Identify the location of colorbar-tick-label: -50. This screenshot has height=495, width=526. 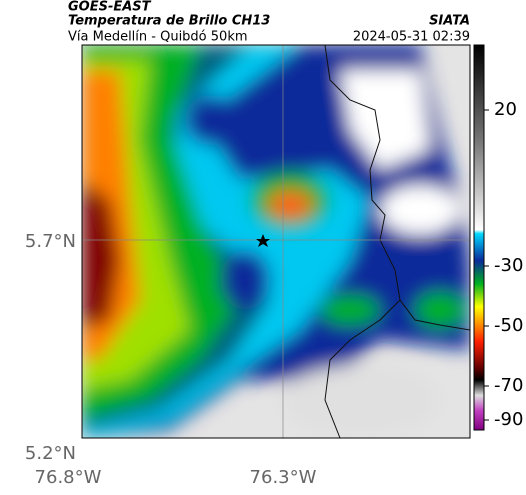
(508, 325).